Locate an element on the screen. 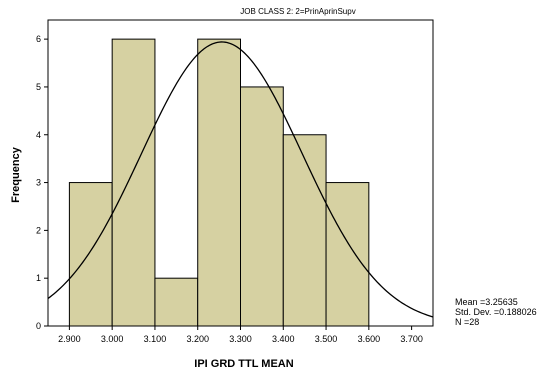  y-axis-label: Frequency is located at coordinates (16, 174).